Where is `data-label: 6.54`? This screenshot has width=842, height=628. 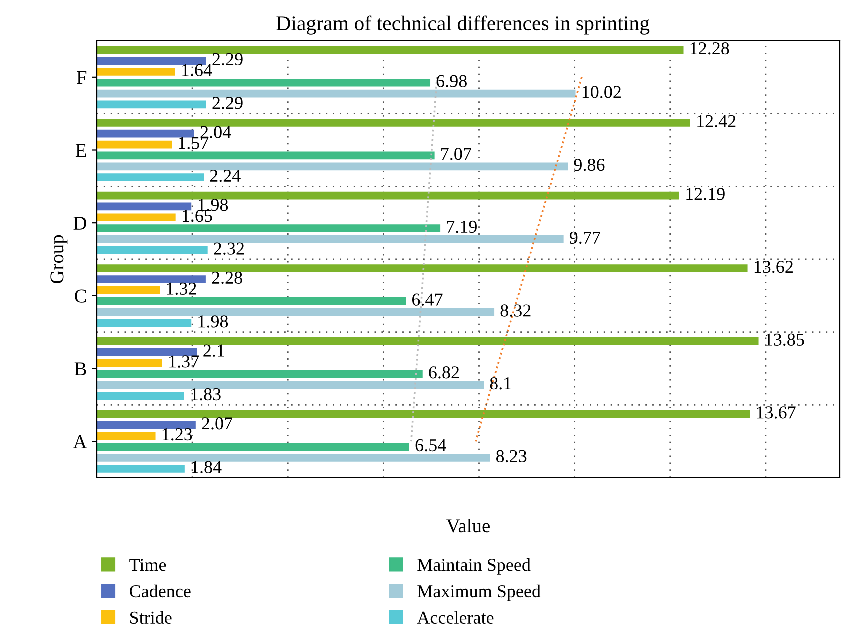 data-label: 6.54 is located at coordinates (431, 445).